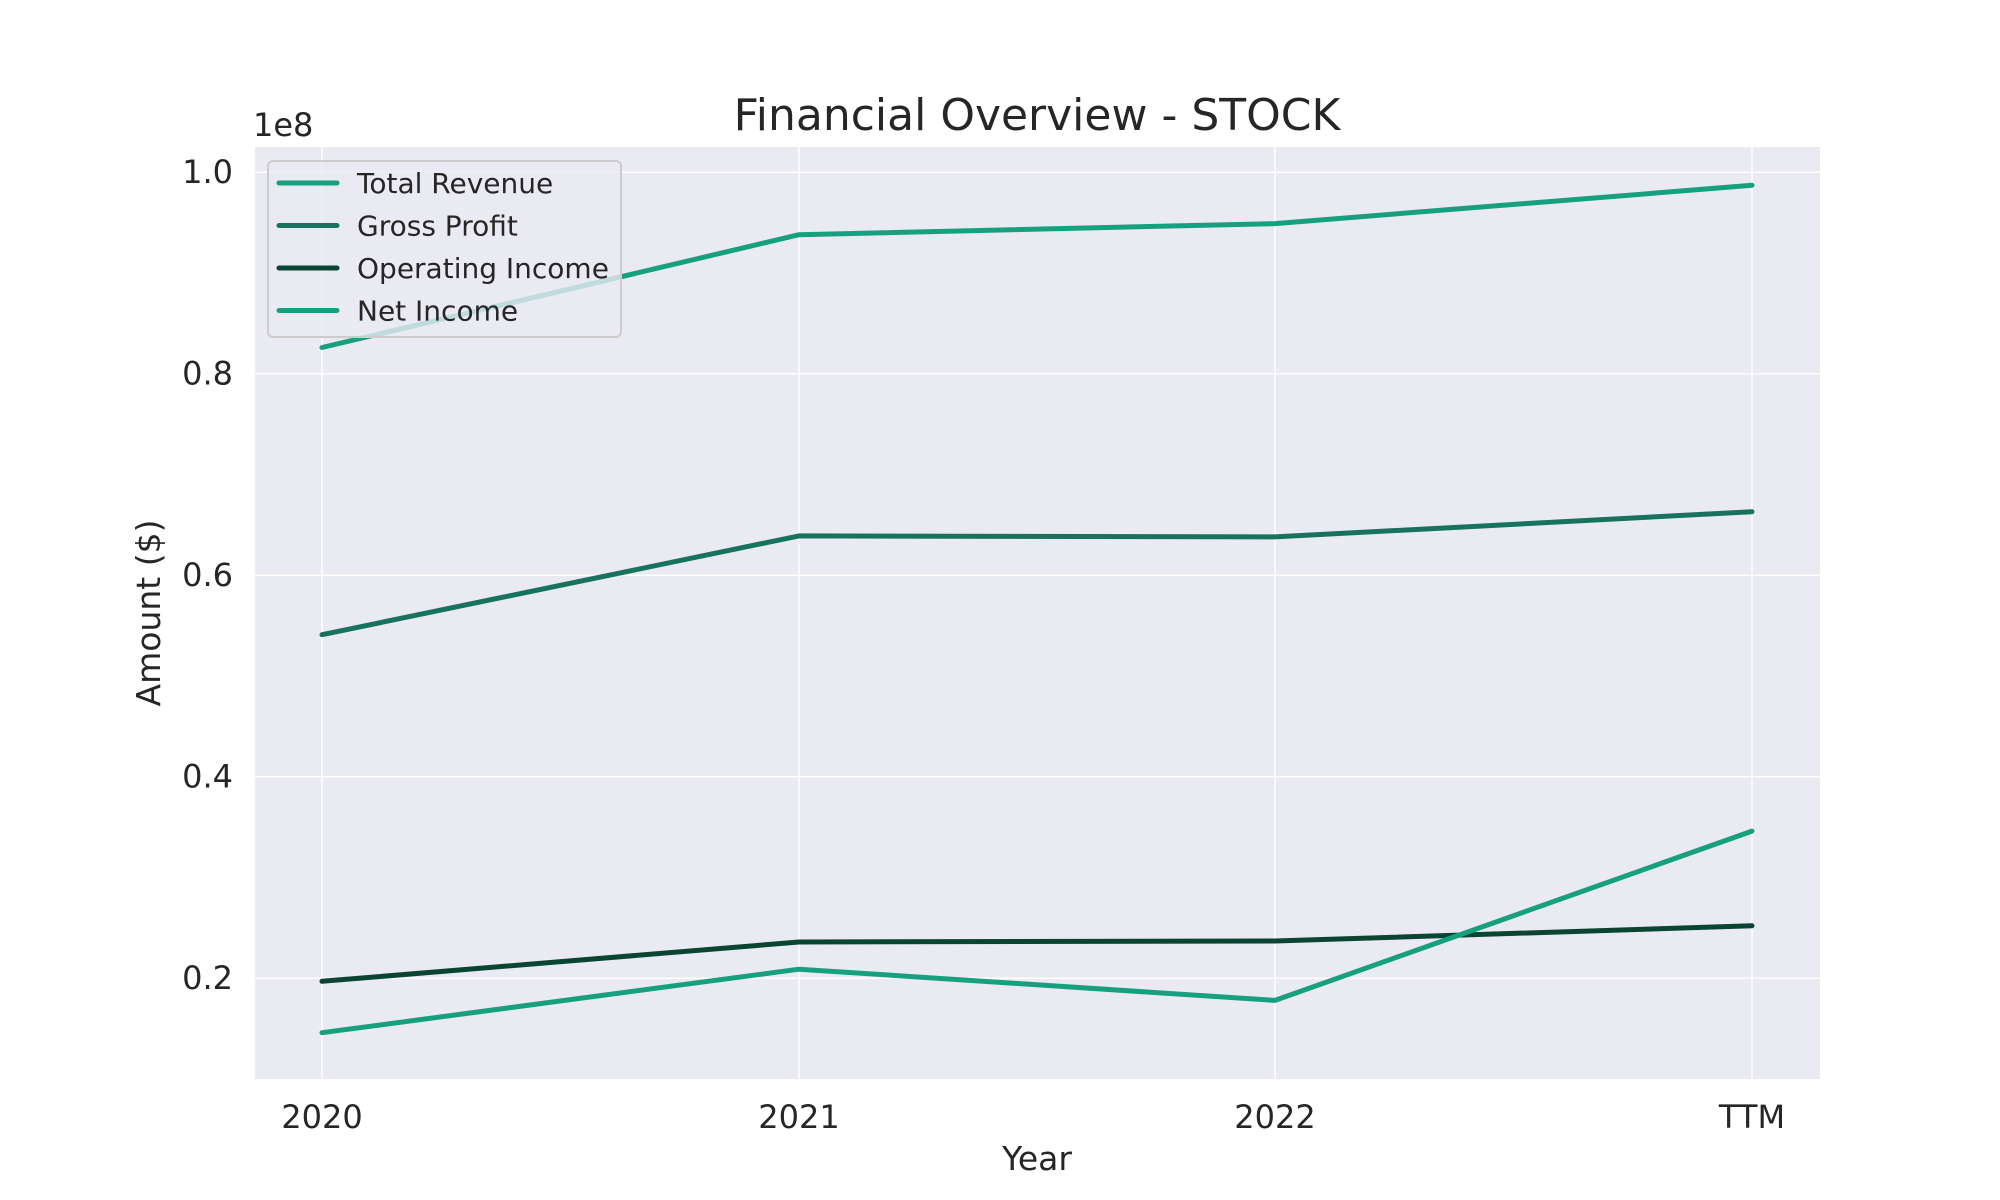 Image resolution: width=2000 pixels, height=1200 pixels. What do you see at coordinates (437, 311) in the screenshot?
I see `legend-label: Net Income` at bounding box center [437, 311].